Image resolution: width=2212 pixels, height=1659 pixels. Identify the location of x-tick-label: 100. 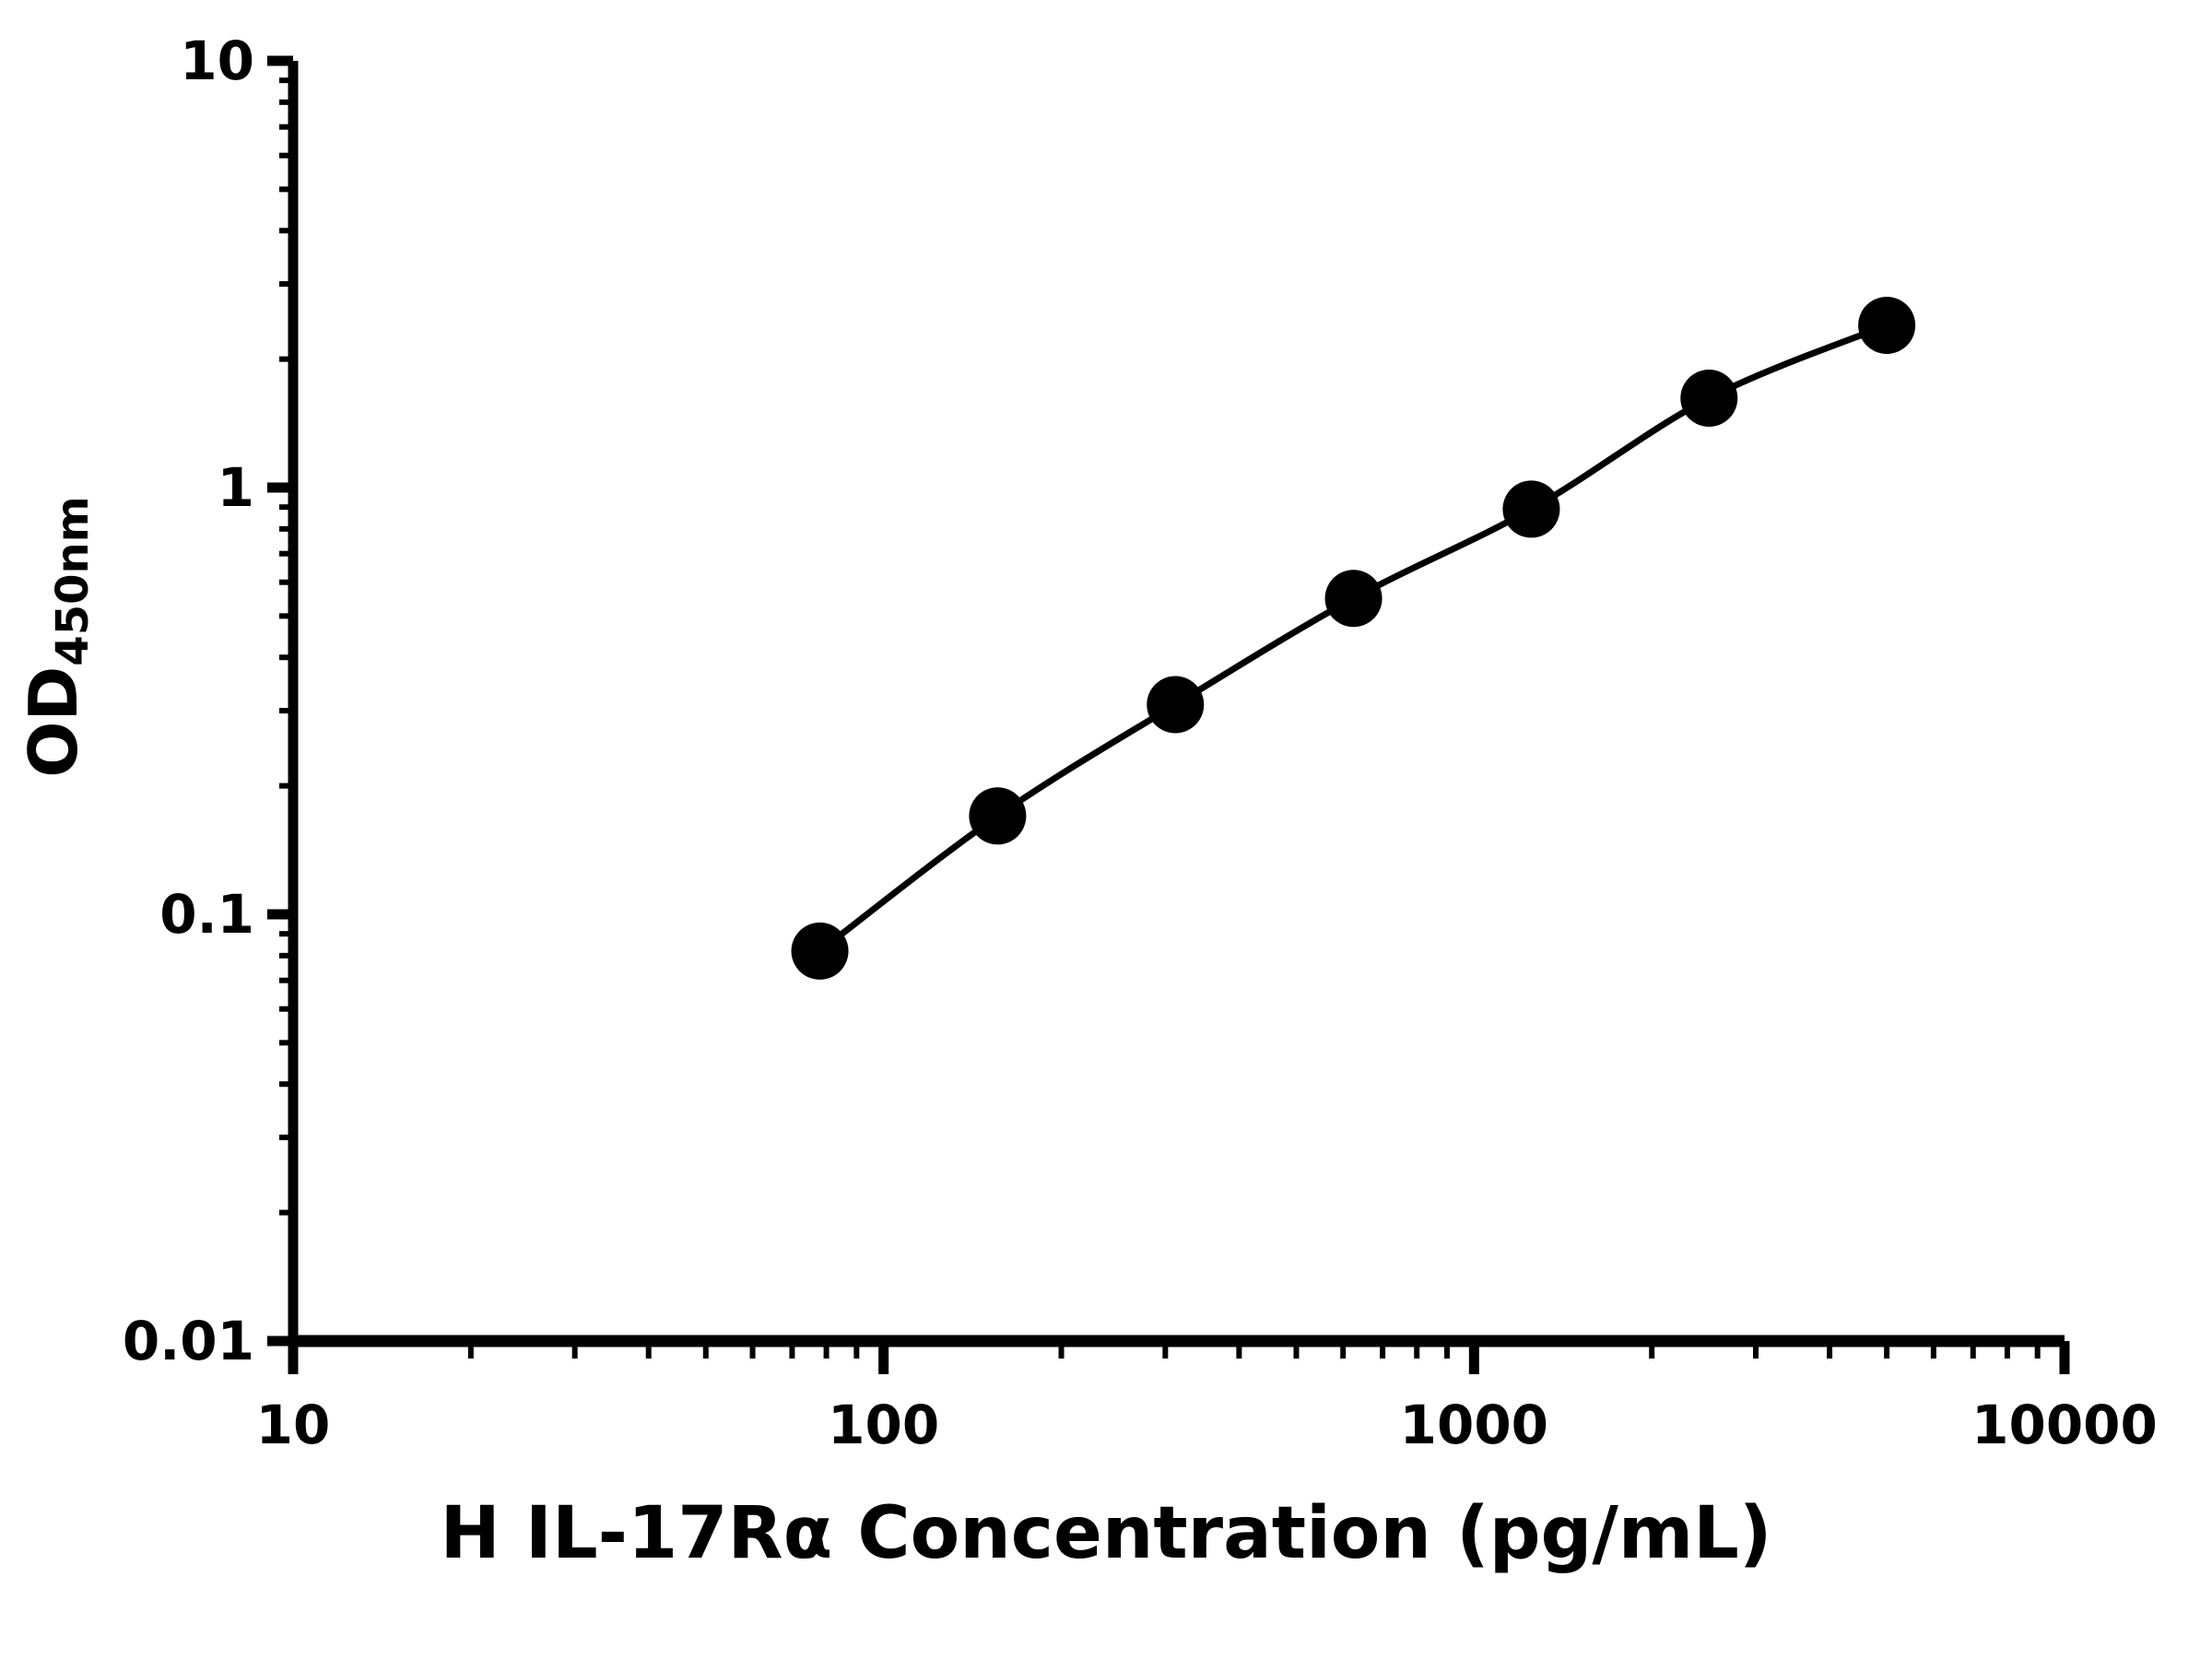
(884, 1425).